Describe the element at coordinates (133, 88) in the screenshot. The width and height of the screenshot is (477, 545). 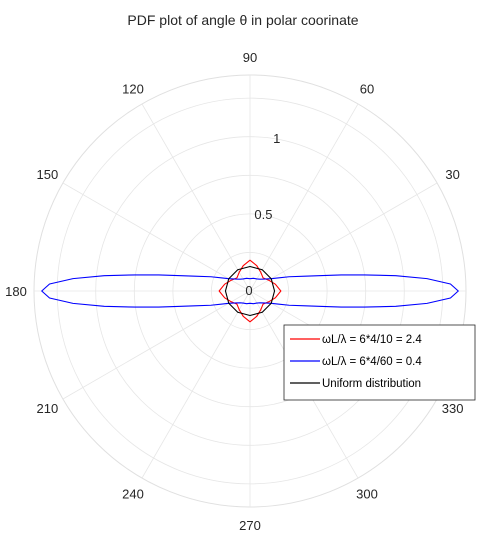
I see `theta-tick-label: 120` at that location.